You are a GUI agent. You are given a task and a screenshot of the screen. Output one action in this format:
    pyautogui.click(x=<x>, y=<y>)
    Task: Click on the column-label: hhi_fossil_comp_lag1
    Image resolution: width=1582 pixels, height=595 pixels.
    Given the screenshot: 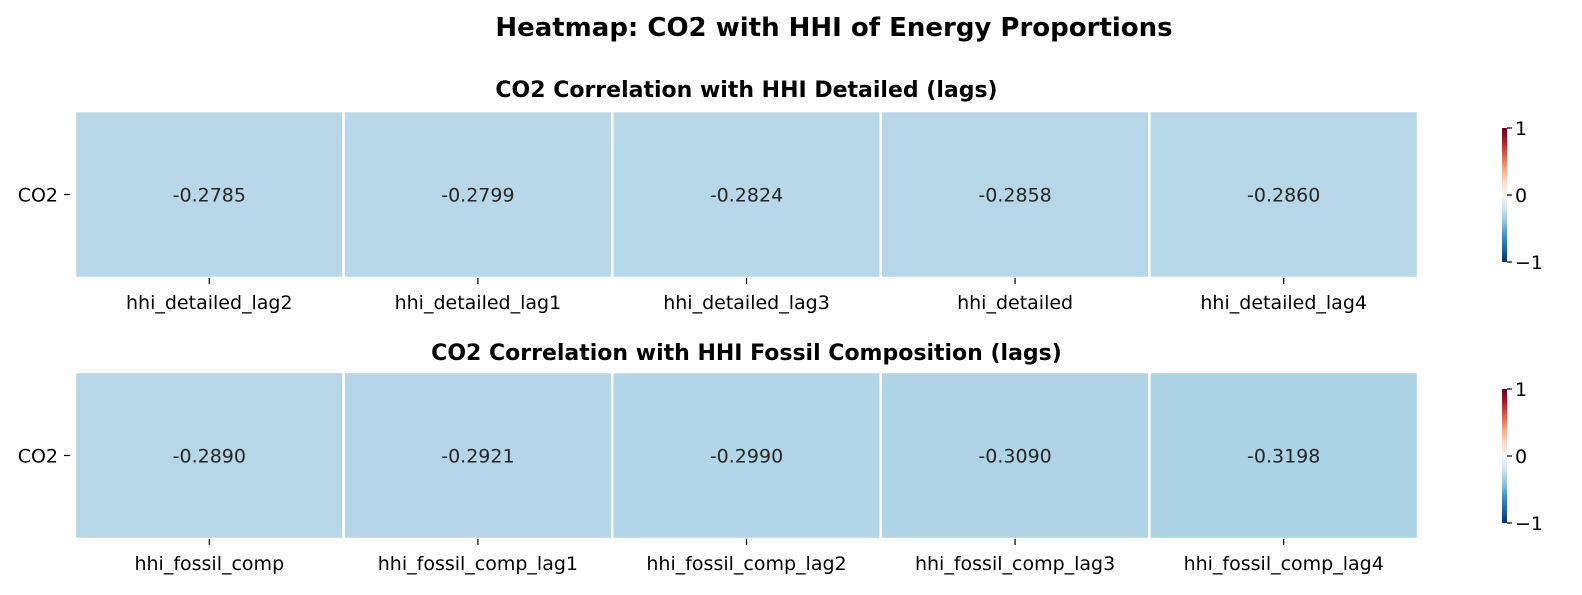 What is the action you would take?
    pyautogui.click(x=478, y=564)
    